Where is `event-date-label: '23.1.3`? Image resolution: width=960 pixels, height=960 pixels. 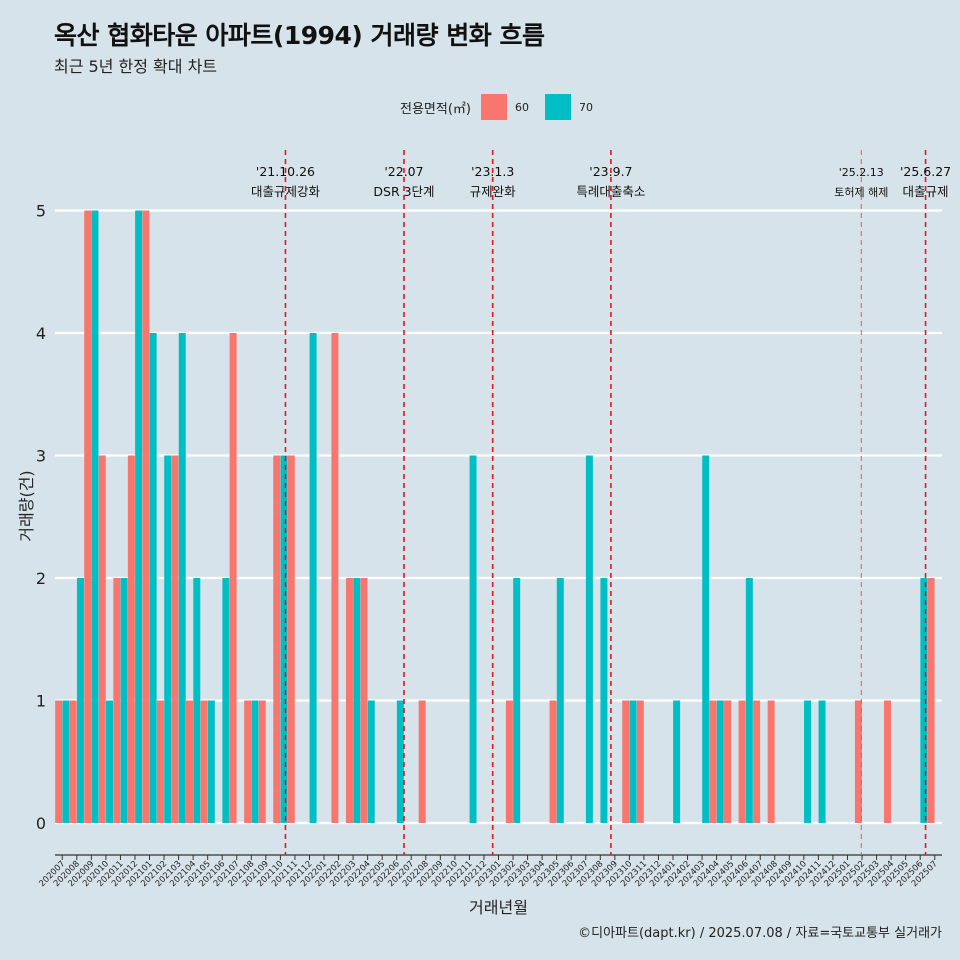 event-date-label: '23.1.3 is located at coordinates (492, 171).